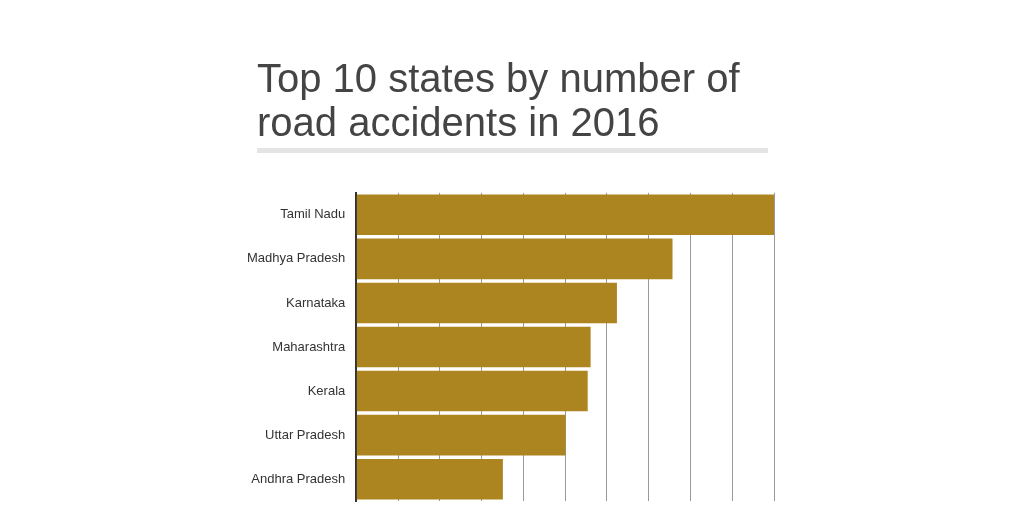  What do you see at coordinates (313, 214) in the screenshot?
I see `y-tick-label: Tamil Nadu` at bounding box center [313, 214].